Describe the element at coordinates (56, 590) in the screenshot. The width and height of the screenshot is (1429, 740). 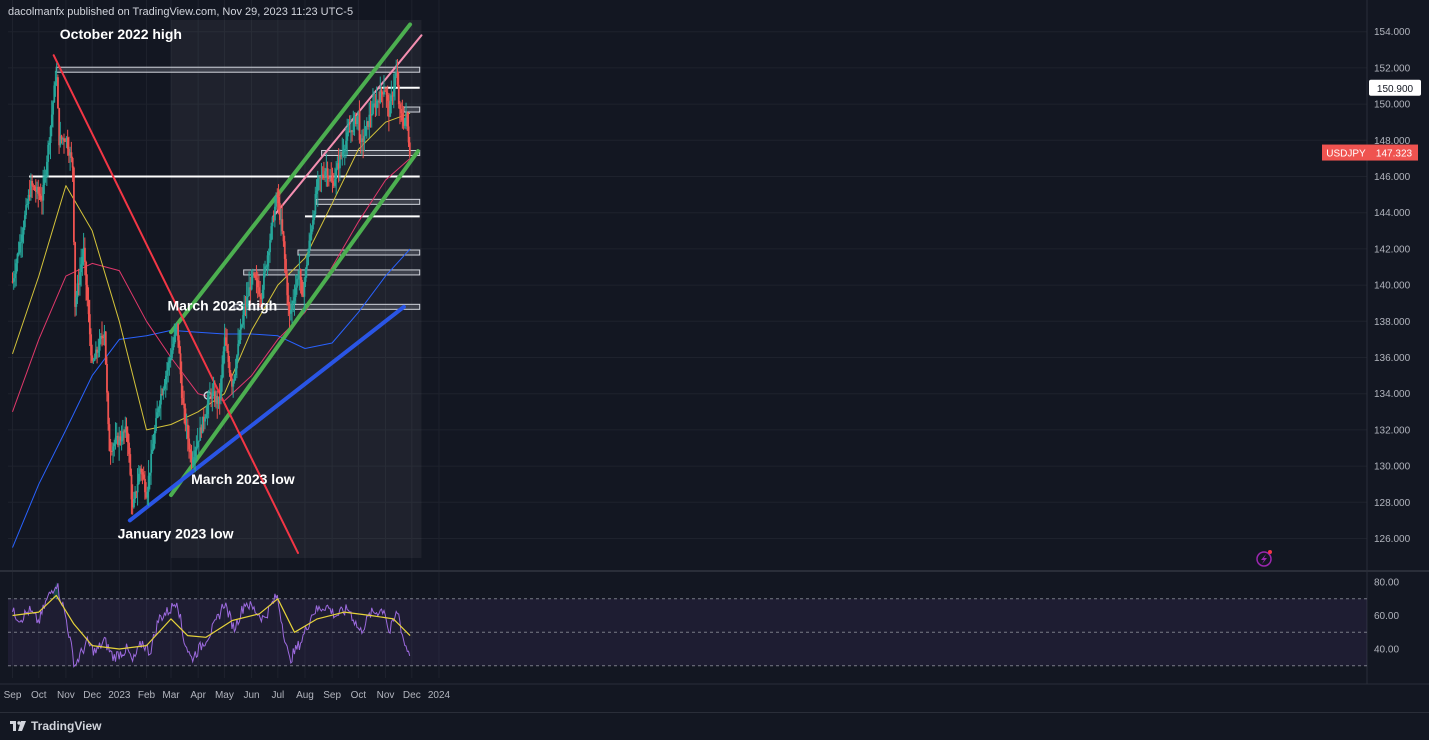
I see `rsi-overbought-fill` at that location.